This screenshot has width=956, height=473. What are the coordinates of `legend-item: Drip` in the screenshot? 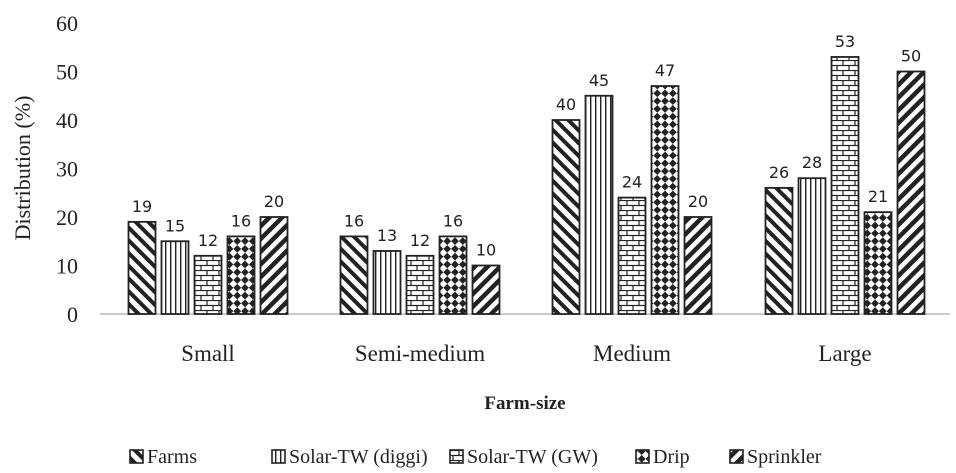 It's located at (662, 457).